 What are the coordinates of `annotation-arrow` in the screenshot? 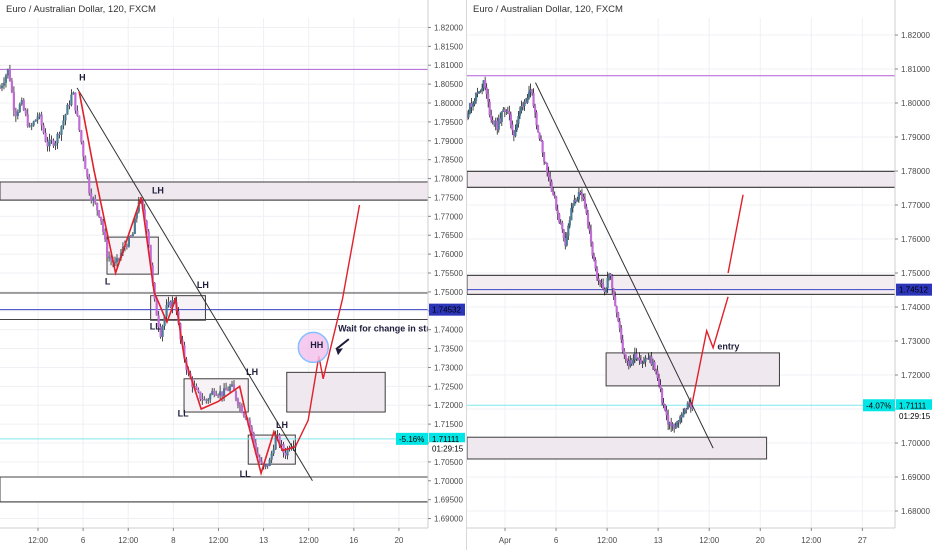 It's located at (342, 344).